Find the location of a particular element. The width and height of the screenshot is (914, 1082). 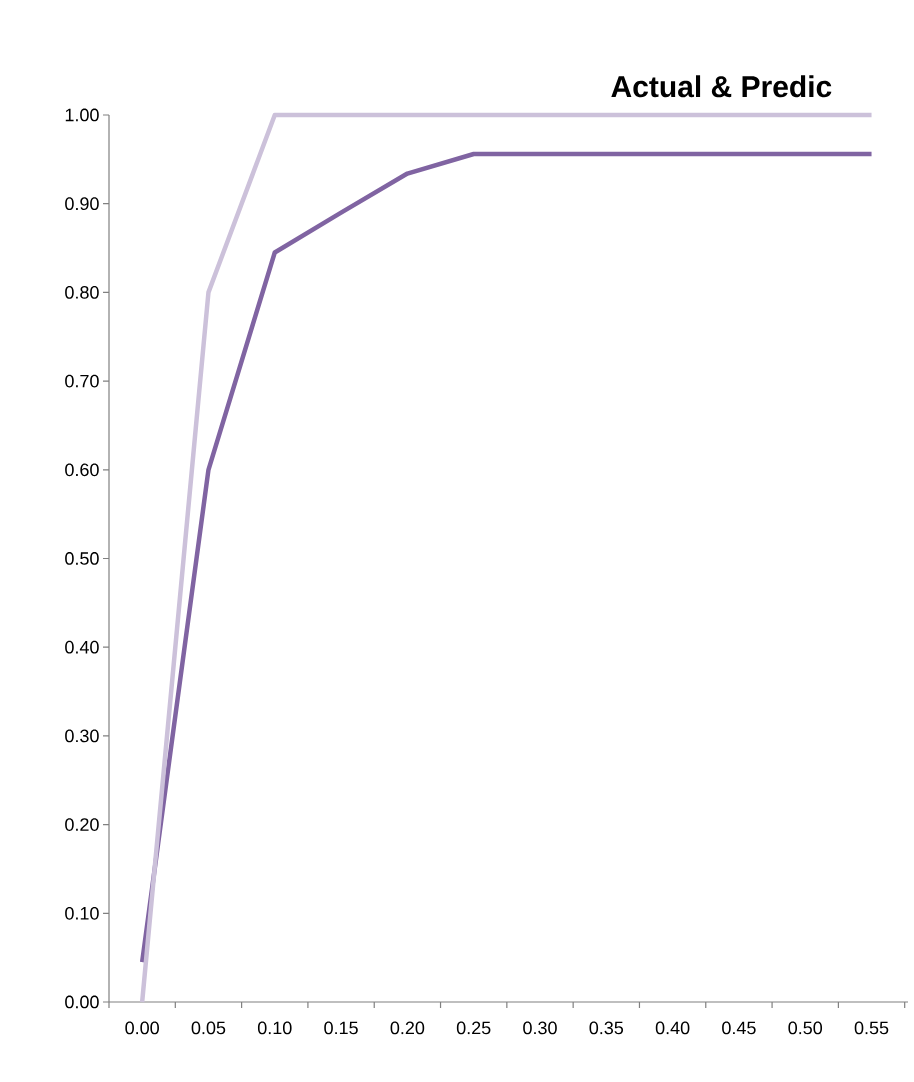

x-tick-label: 0.20 is located at coordinates (407, 1028).